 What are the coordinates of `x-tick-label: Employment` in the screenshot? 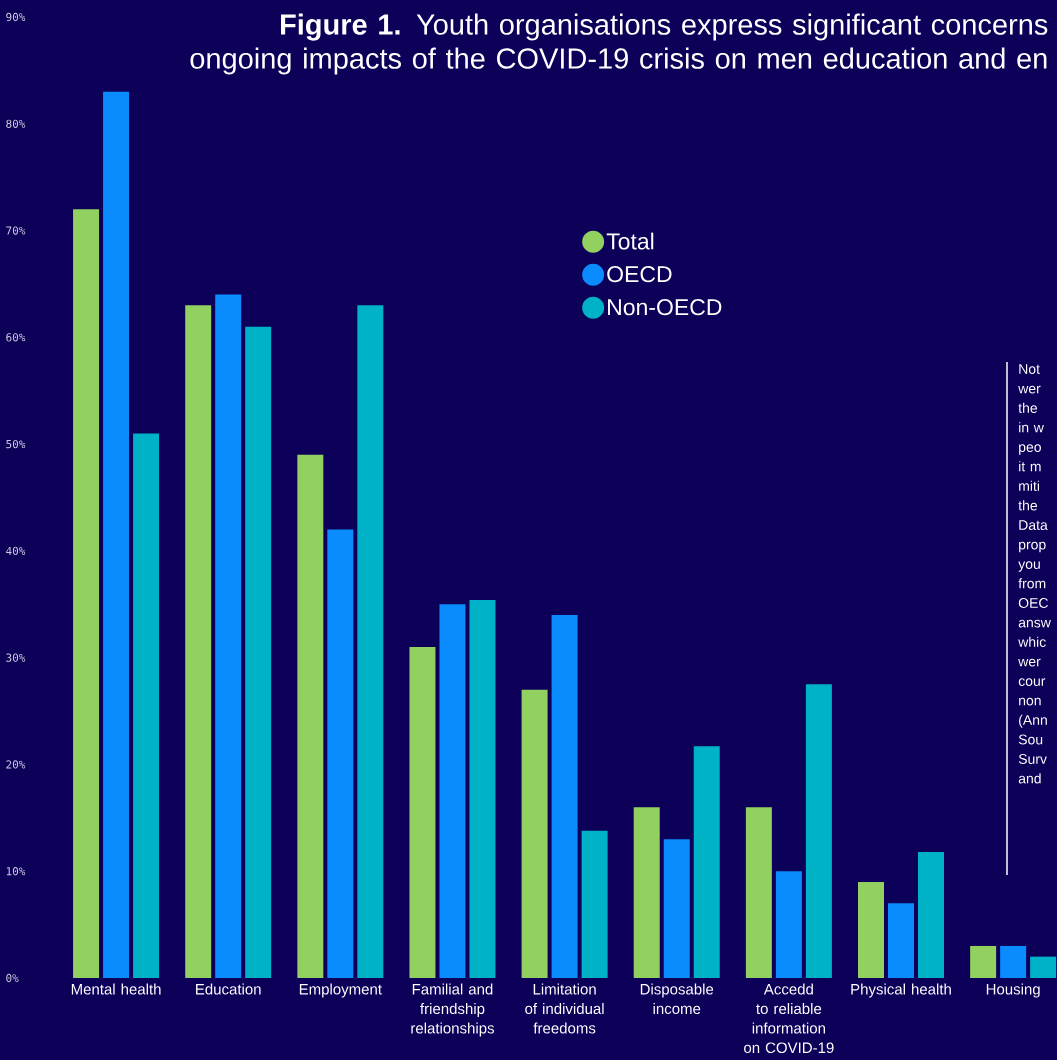 It's located at (340, 990).